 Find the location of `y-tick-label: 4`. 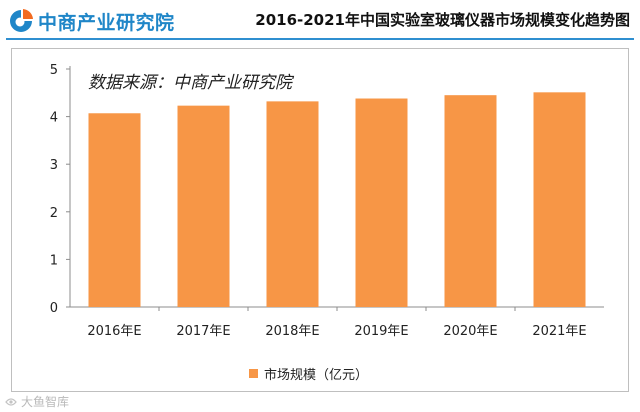

y-tick-label: 4 is located at coordinates (54, 118).